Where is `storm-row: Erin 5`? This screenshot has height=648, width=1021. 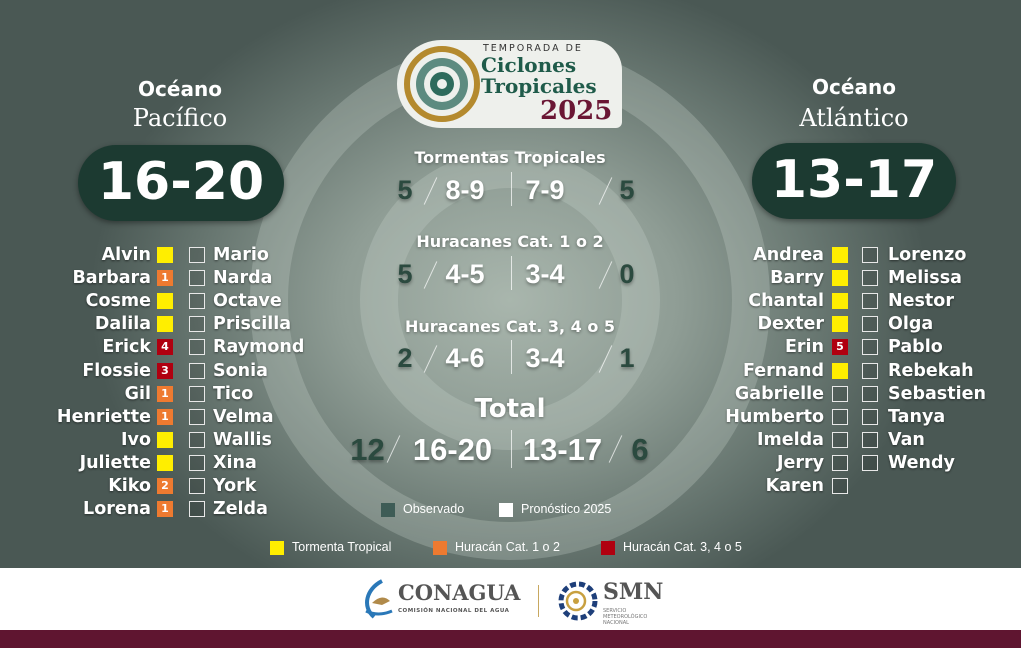 storm-row: Erin 5 is located at coordinates (510, 347).